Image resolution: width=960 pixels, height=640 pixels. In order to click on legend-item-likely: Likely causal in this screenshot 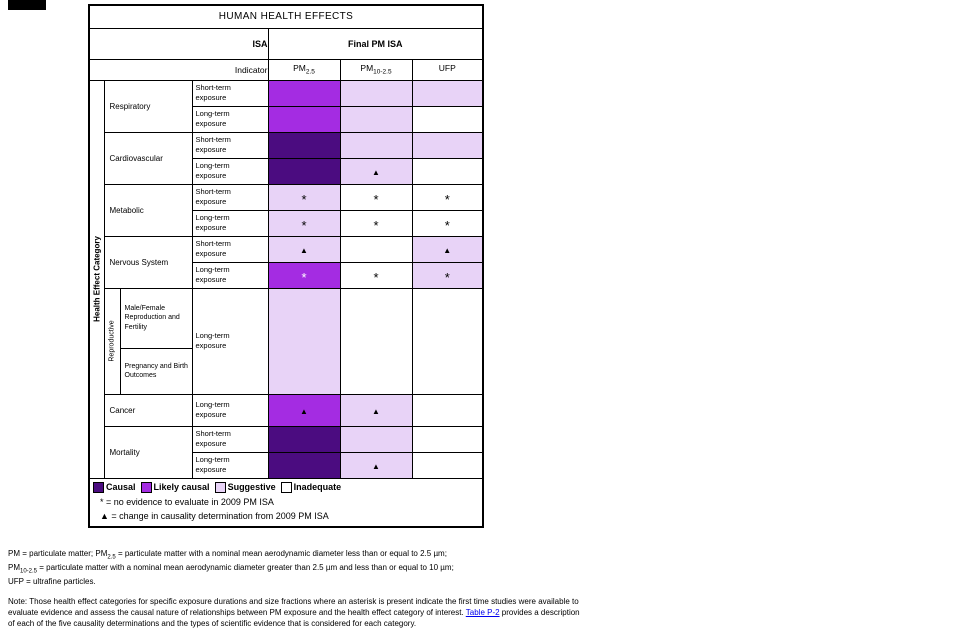, I will do `click(175, 487)`.